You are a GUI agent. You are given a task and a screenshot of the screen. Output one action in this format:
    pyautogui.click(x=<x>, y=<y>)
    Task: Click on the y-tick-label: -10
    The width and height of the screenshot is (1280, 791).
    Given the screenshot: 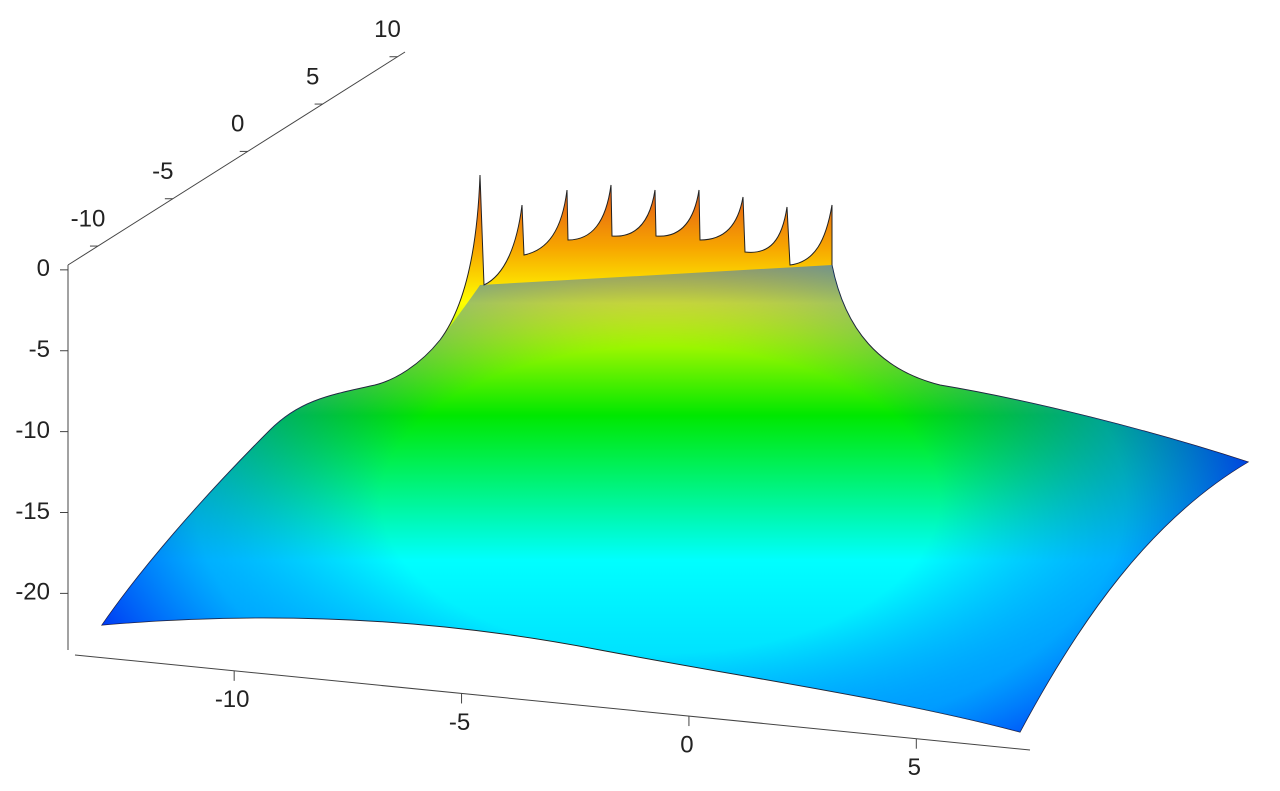 What is the action you would take?
    pyautogui.click(x=88, y=218)
    